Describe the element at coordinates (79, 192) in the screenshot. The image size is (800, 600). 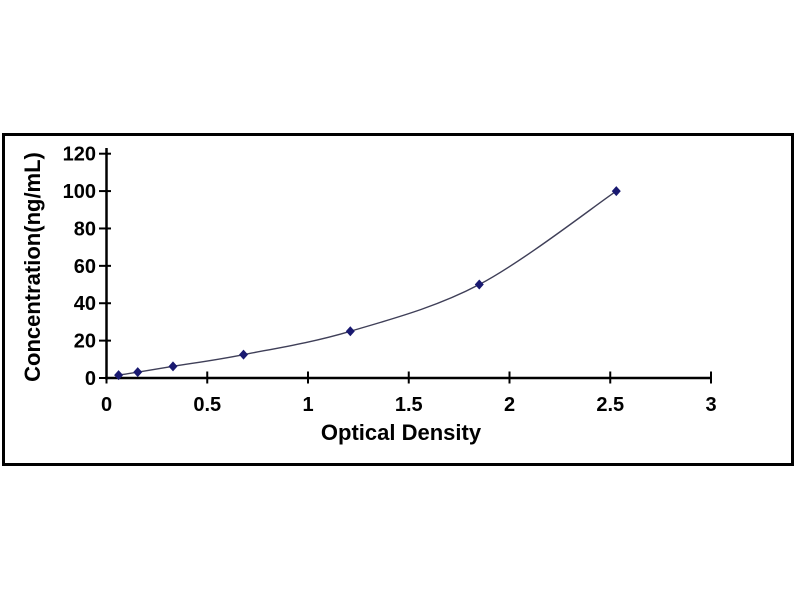
I see `y-tick-label: 100` at that location.